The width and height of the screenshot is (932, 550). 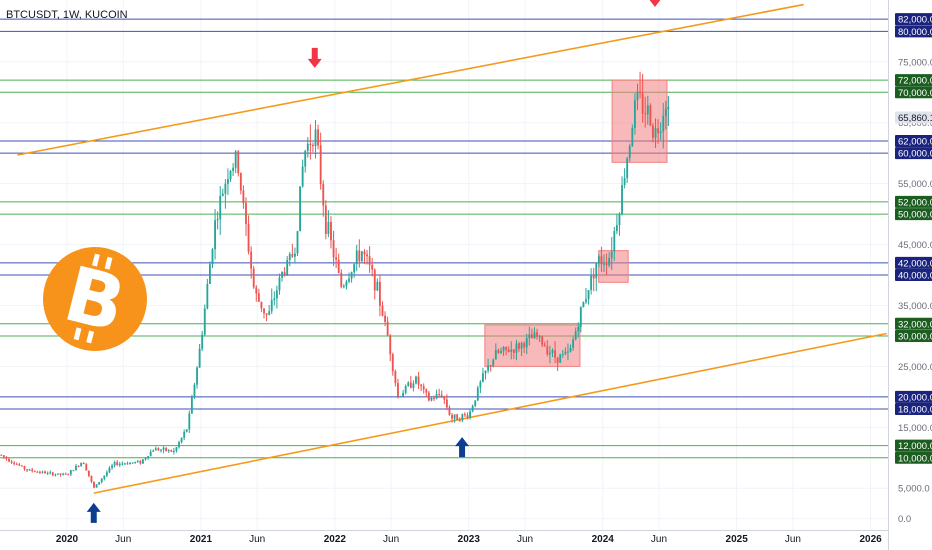 What do you see at coordinates (915, 215) in the screenshot?
I see `level-tag-label: 50,000.0` at bounding box center [915, 215].